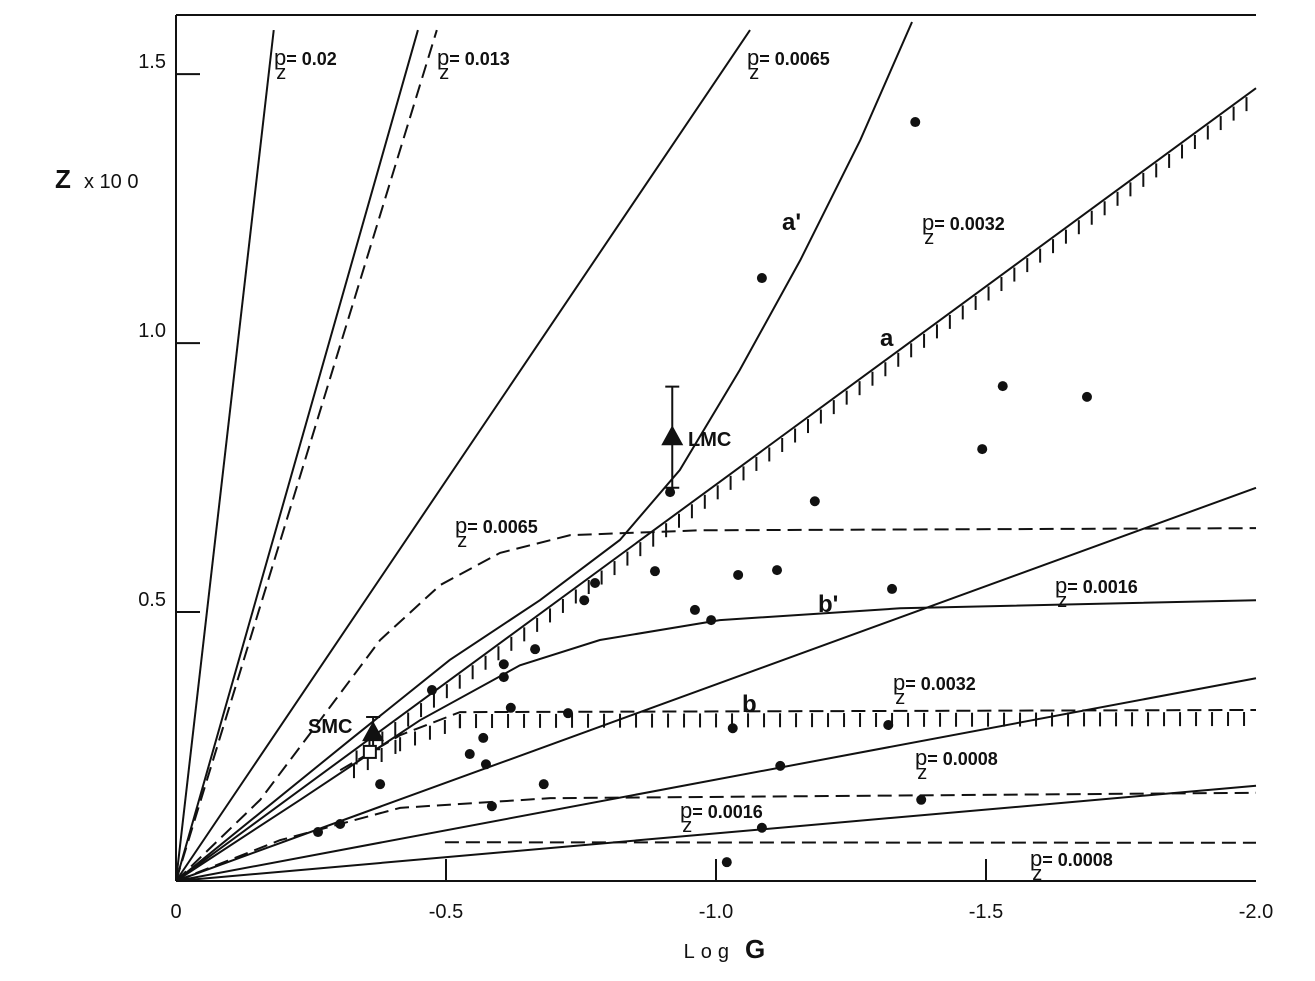 This screenshot has width=1315, height=981. I want to click on y-tick-label: 1.5, so click(152, 62).